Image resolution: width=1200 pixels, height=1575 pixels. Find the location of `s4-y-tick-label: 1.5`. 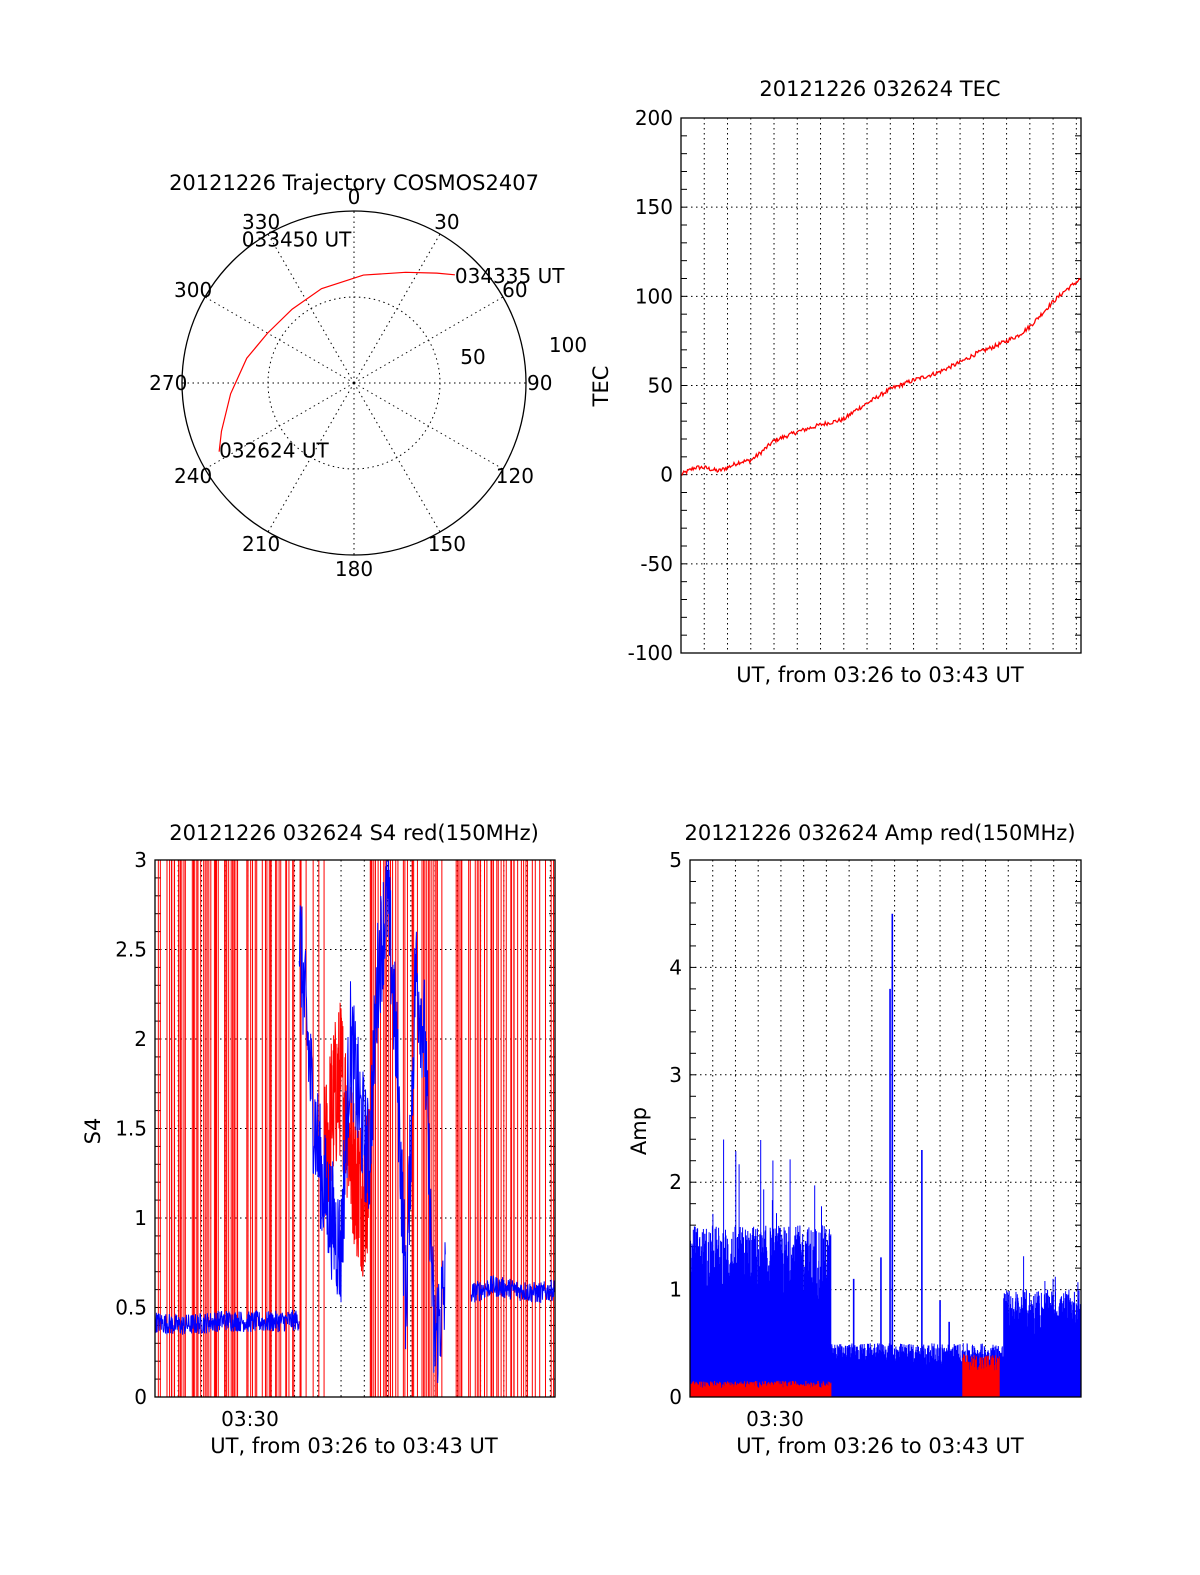

s4-y-tick-label: 1.5 is located at coordinates (131, 1129).